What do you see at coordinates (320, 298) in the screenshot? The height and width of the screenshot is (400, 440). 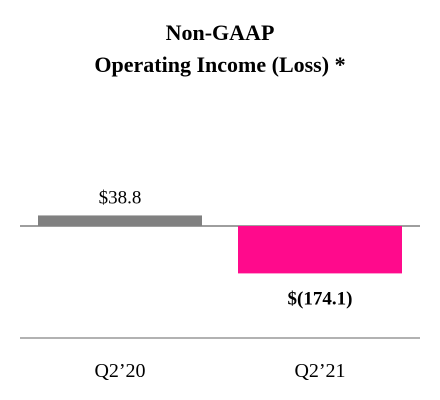 I see `data-label-2: $(174.1)` at bounding box center [320, 298].